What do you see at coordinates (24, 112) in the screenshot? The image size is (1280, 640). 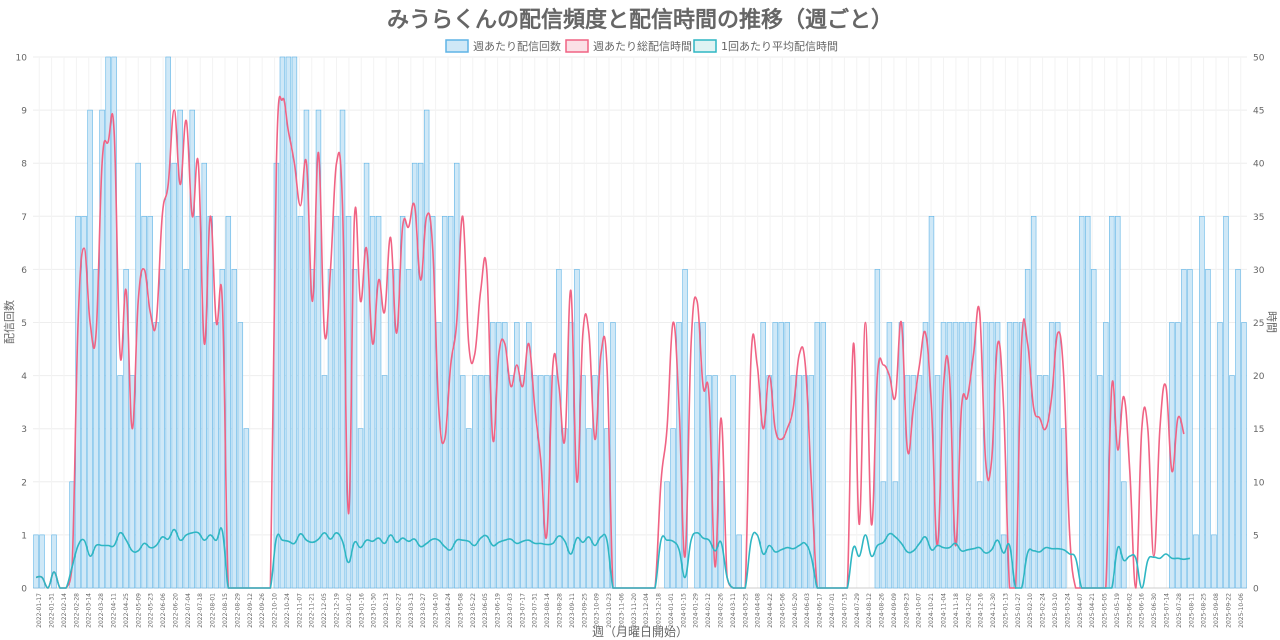 I see `left-tick-label: 9` at bounding box center [24, 112].